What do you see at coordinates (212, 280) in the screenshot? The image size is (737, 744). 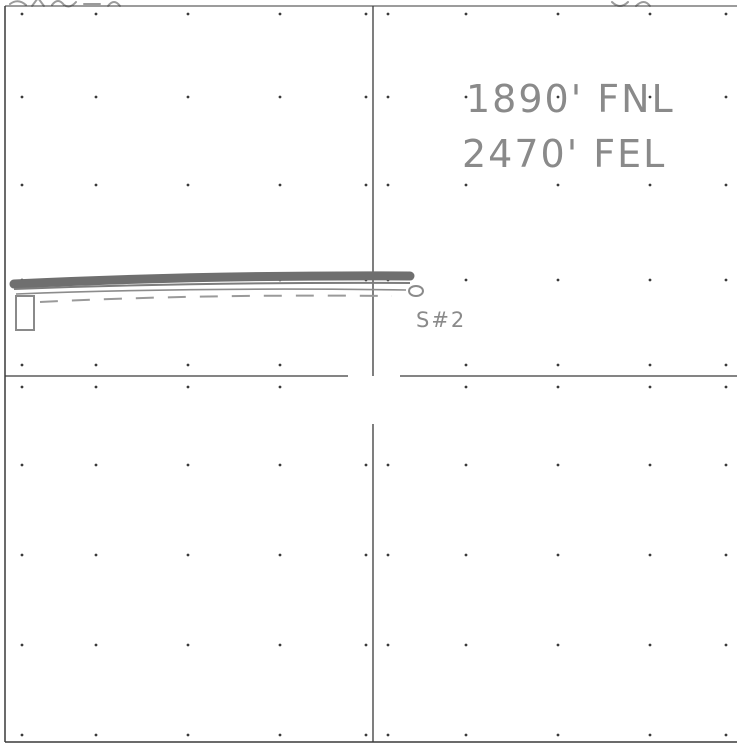 I see `lateral-path-heavy` at bounding box center [212, 280].